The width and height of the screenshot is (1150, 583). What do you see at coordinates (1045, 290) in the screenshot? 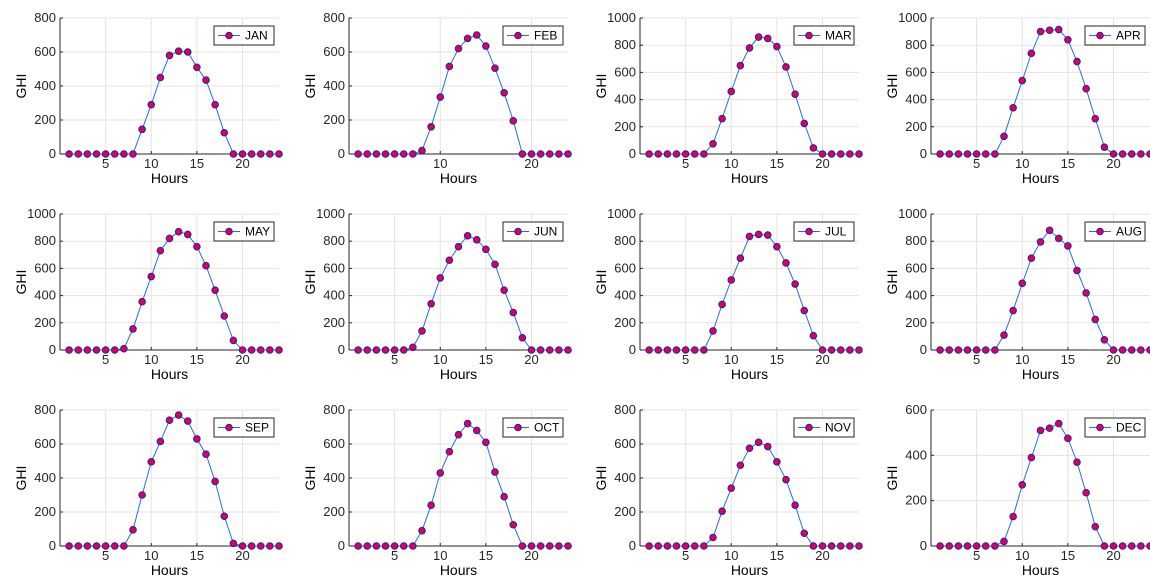
I see `series-line-aug` at bounding box center [1045, 290].